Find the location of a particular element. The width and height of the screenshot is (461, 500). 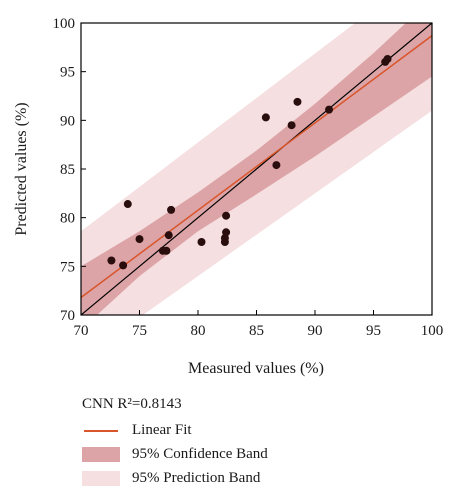

y-tick-label: 95 is located at coordinates (67, 73).